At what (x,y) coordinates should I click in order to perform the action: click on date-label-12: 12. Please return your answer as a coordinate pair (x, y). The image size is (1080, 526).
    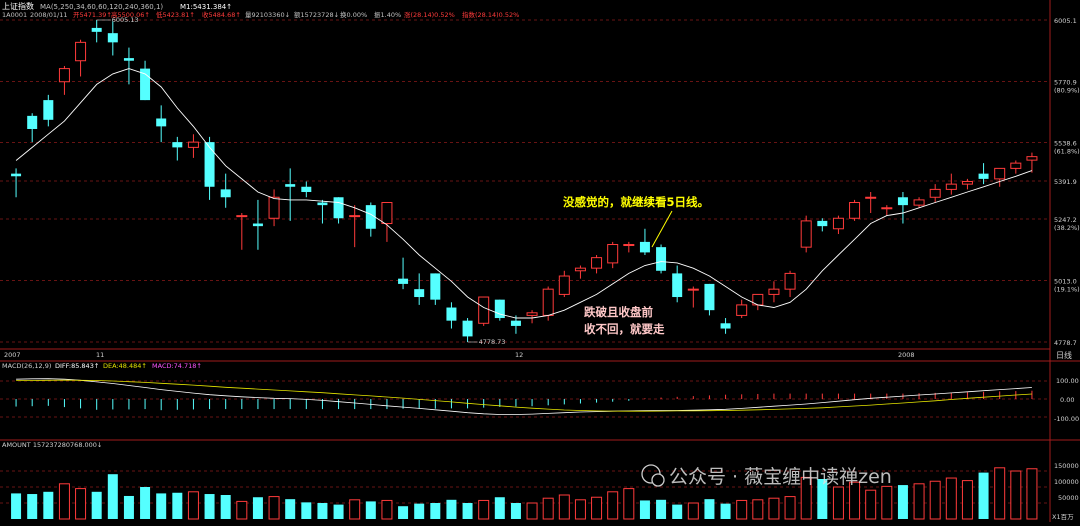
    Looking at the image, I should click on (519, 355).